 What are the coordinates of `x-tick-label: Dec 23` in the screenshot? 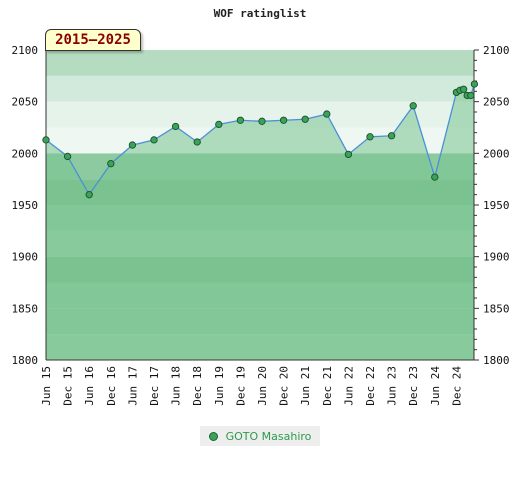 It's located at (413, 386).